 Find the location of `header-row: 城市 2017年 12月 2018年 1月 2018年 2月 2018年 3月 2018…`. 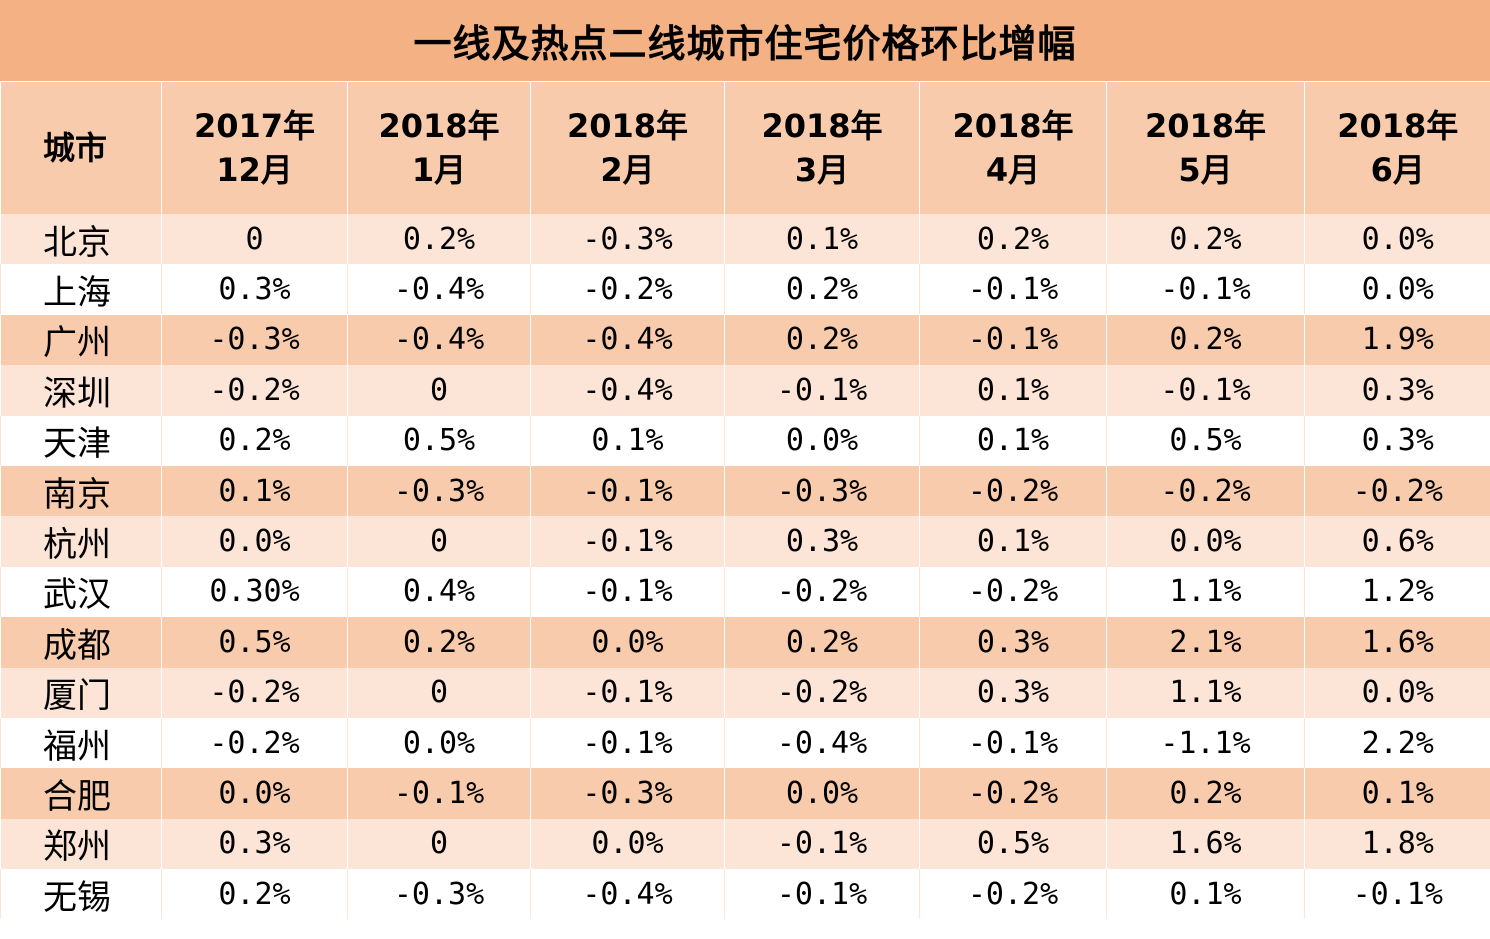

header-row: 城市 2017年 12月 2018年 1月 2018年 2月 2018年 3月 2018… is located at coordinates (745, 148).